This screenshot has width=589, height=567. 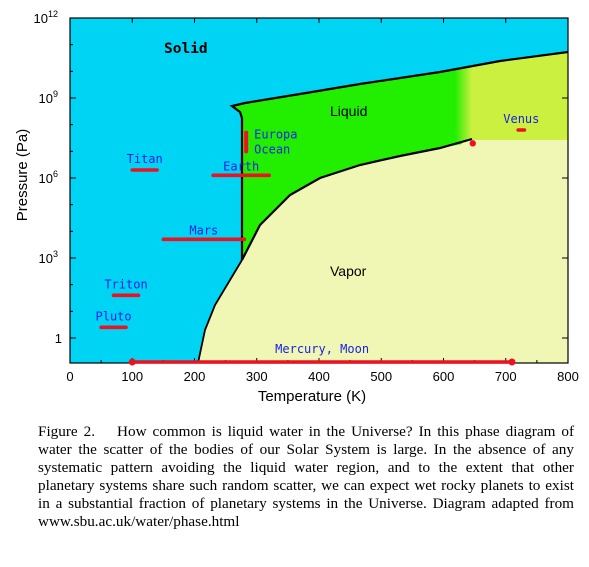 What do you see at coordinates (58, 338) in the screenshot?
I see `y-tick-label: 1` at bounding box center [58, 338].